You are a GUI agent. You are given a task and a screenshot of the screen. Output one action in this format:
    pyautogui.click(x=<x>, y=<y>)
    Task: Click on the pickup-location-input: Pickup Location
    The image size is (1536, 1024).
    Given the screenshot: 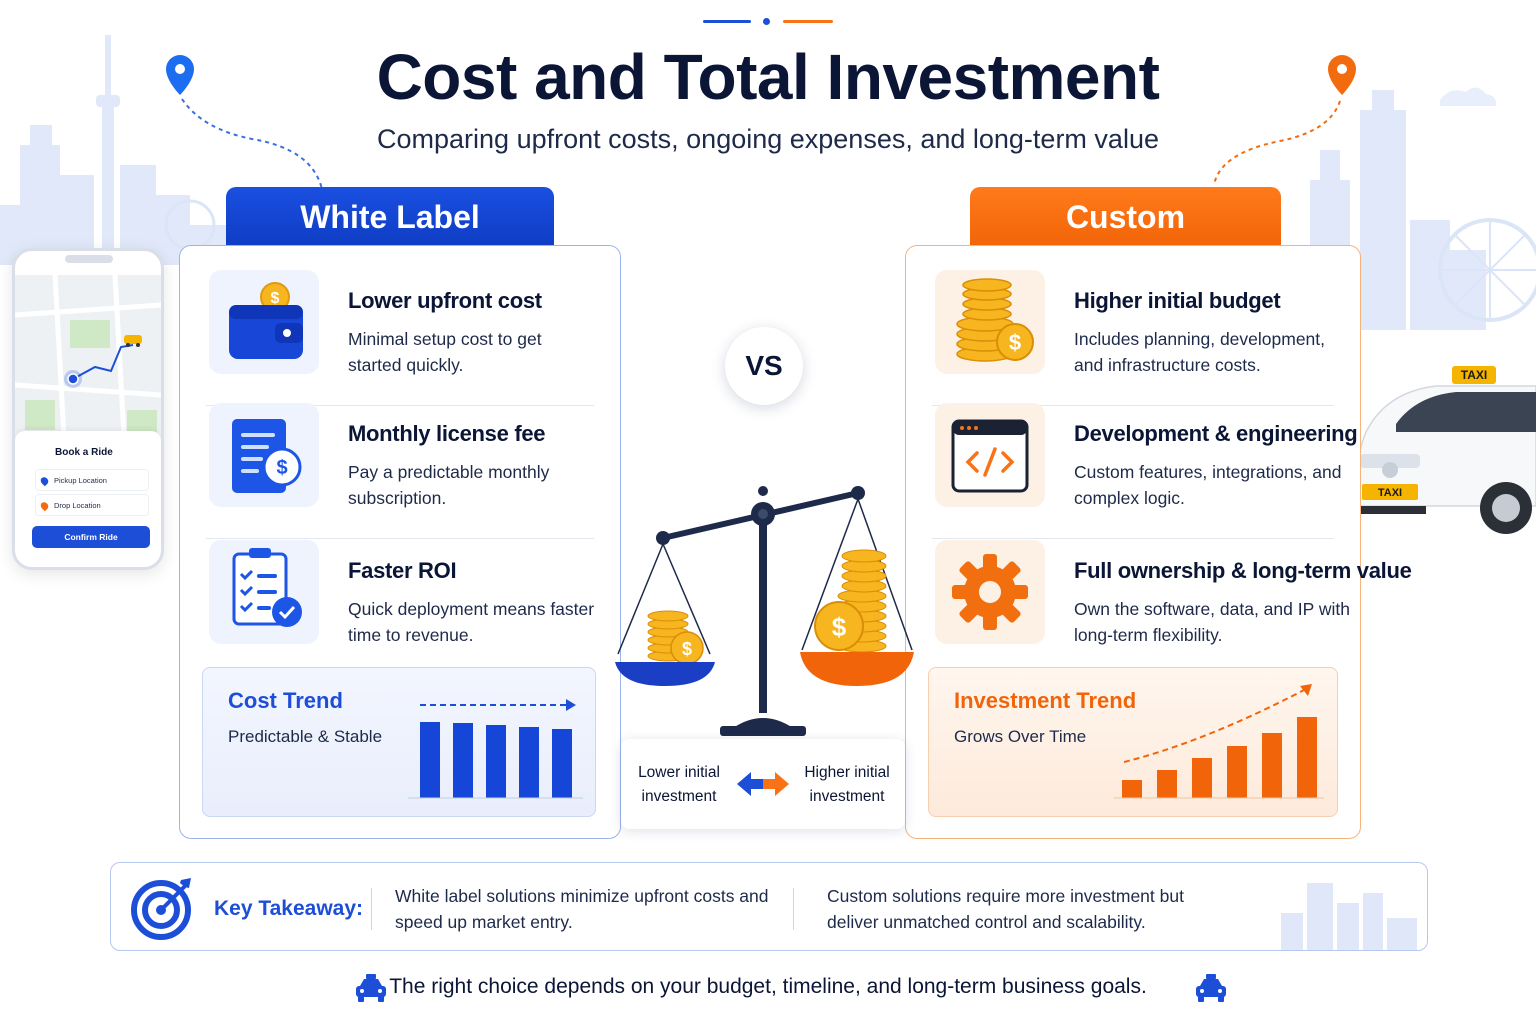 What is the action you would take?
    pyautogui.click(x=92, y=480)
    